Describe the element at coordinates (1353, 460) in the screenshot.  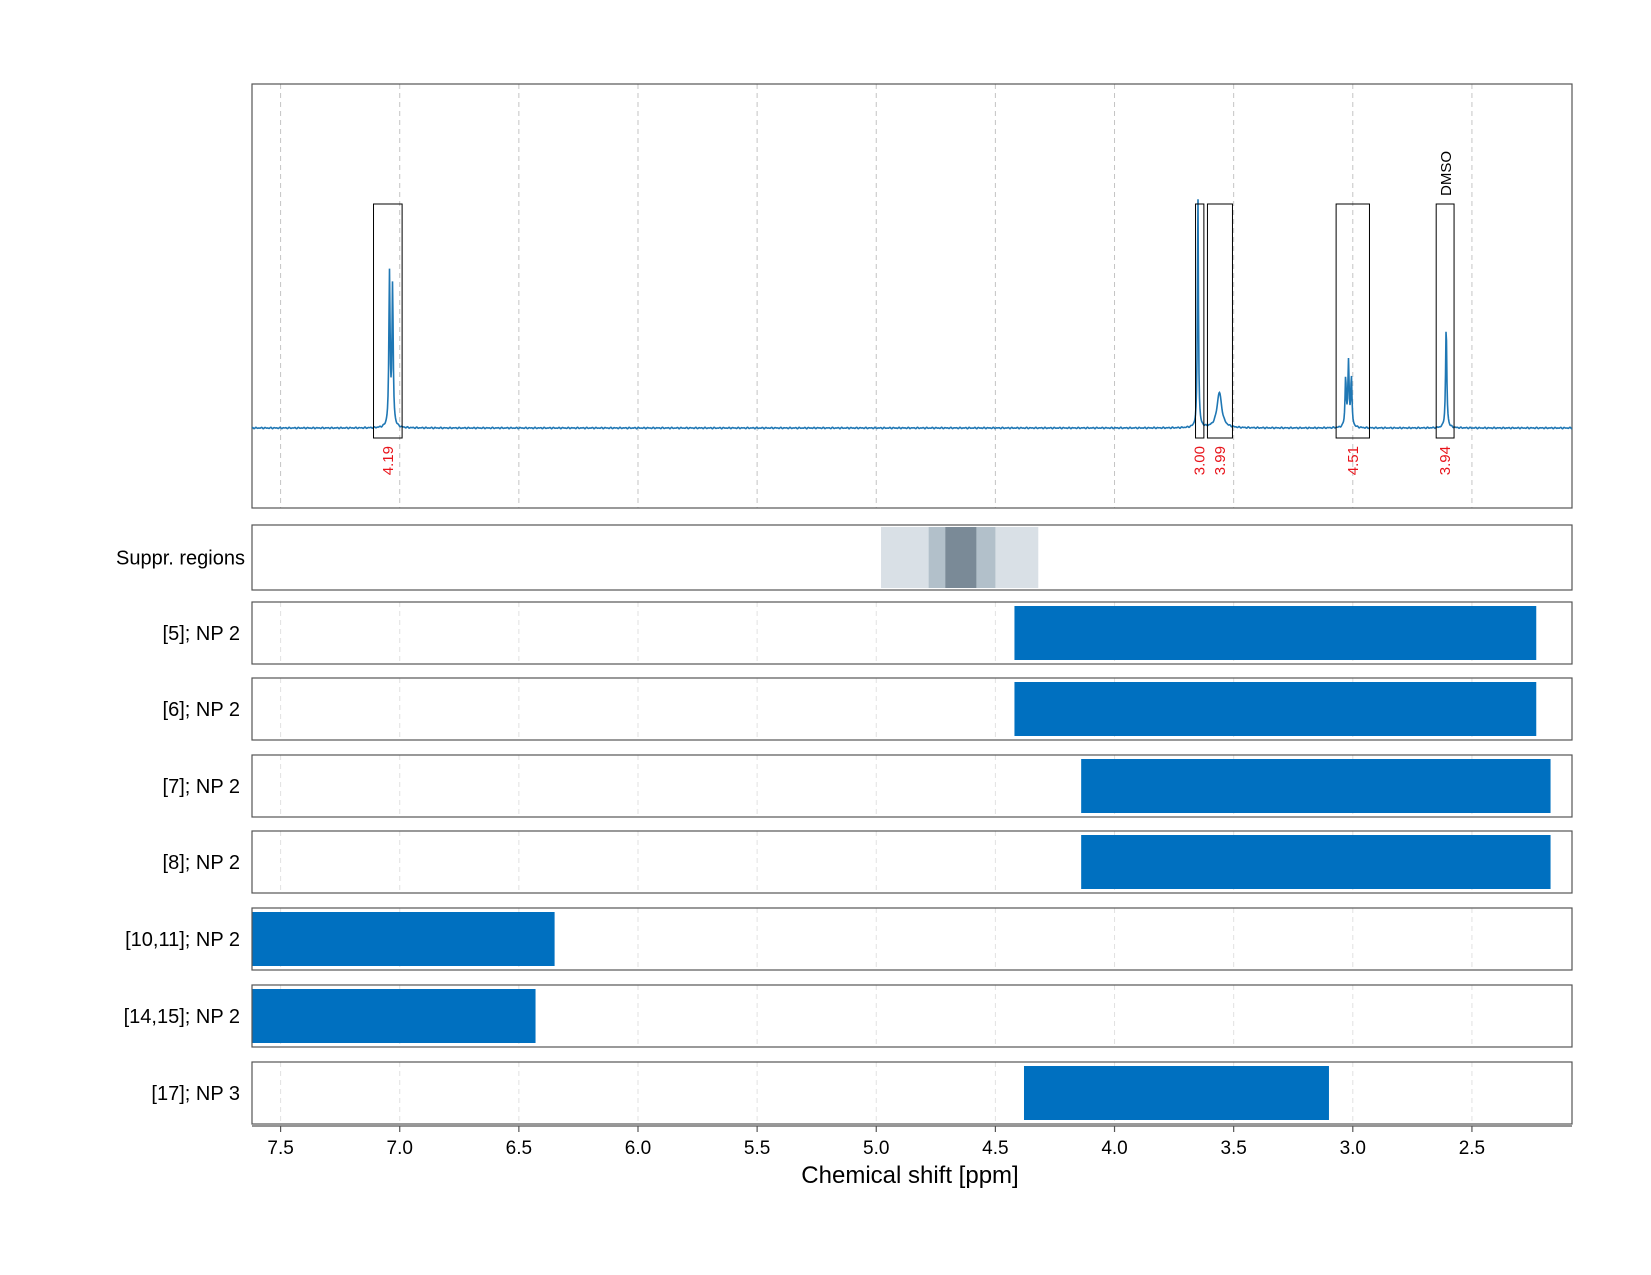
I see `integral-value-label: 4.51` at that location.